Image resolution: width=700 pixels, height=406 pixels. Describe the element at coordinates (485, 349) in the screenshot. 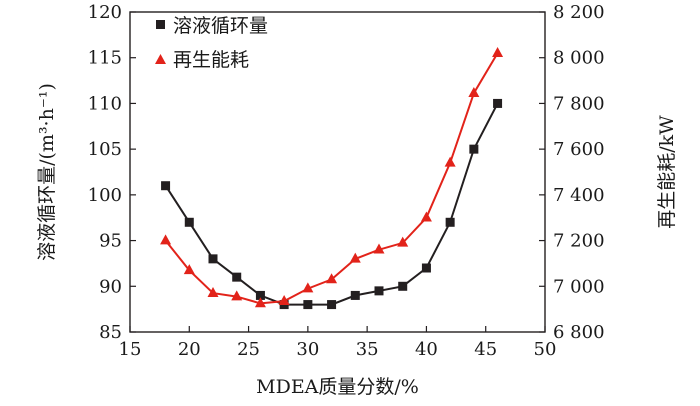

I see `x-tick-label: 45` at that location.